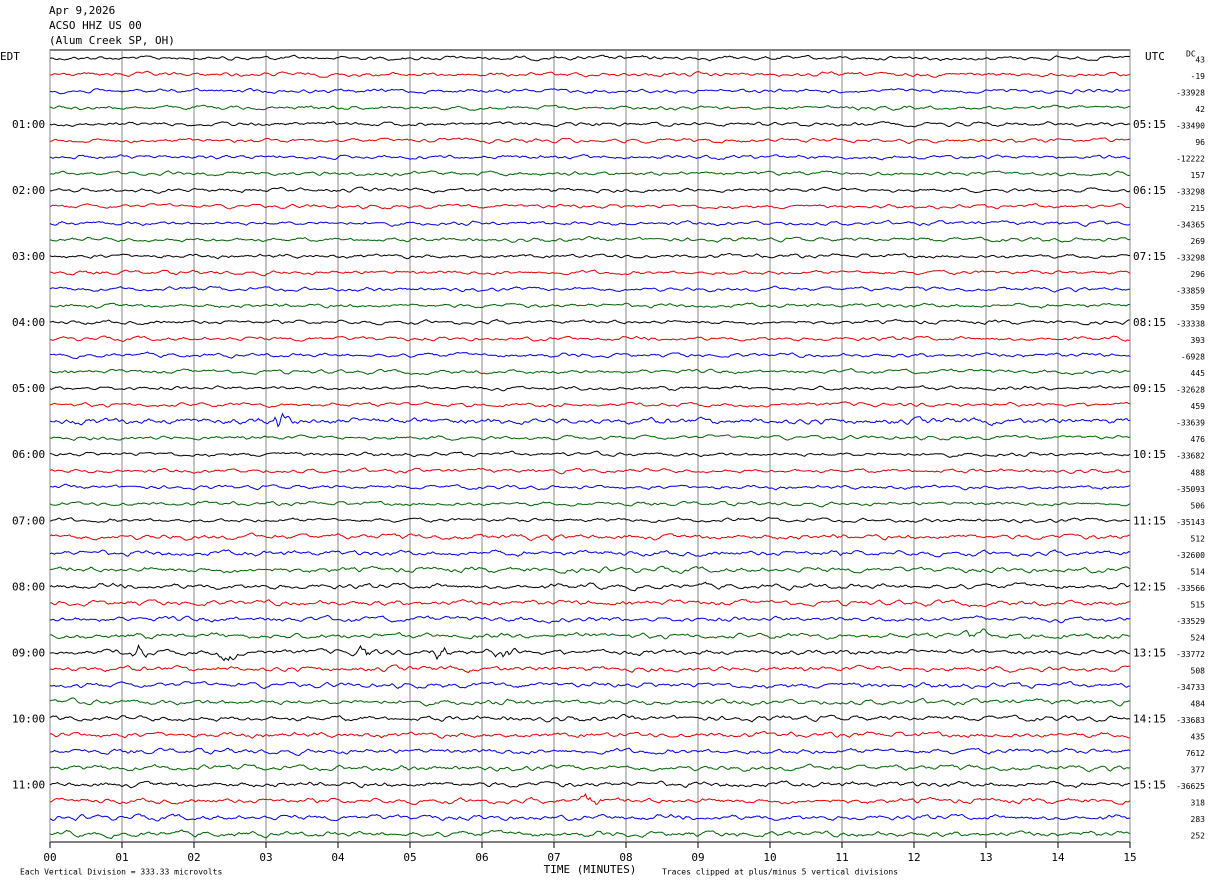 The image size is (1210, 886). What do you see at coordinates (1149, 322) in the screenshot?
I see `utc-time: 08:15` at bounding box center [1149, 322].